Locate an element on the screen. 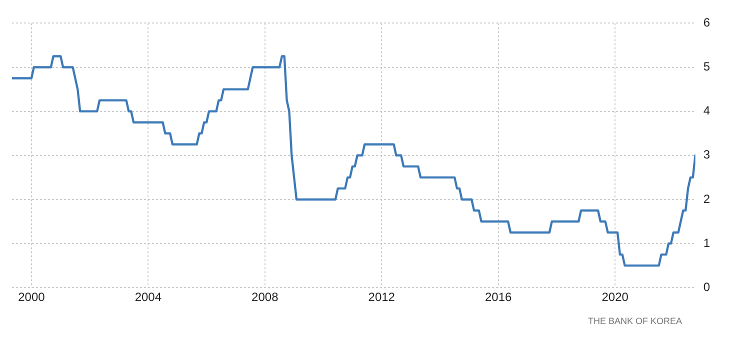 This screenshot has height=340, width=730. x-tick-label: 2016 is located at coordinates (498, 297).